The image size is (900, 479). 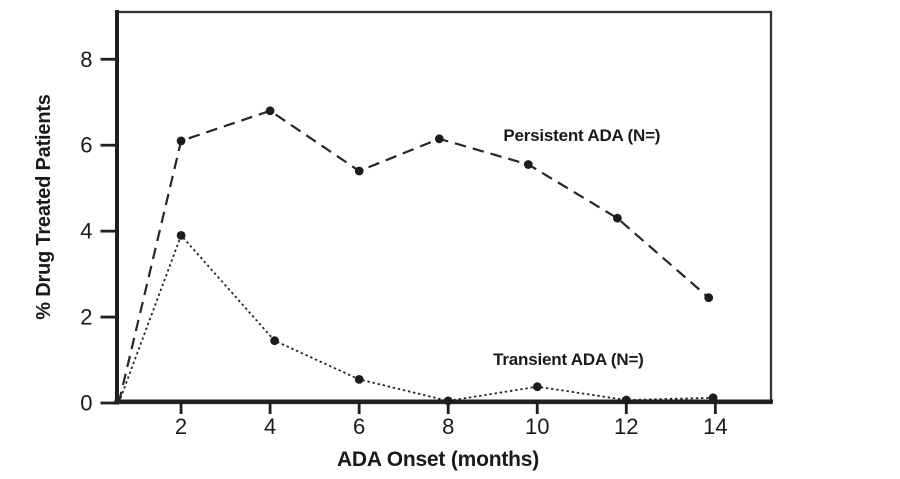 I want to click on series-label-persistent: Persistent ADA (N=), so click(x=581, y=135).